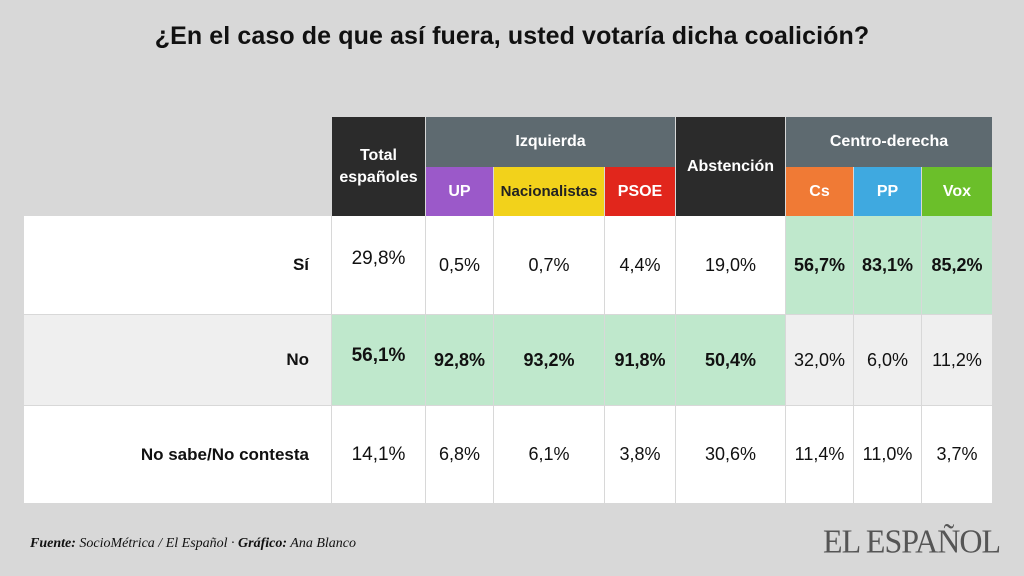  What do you see at coordinates (459, 360) in the screenshot?
I see `table-cell: 92,8%` at bounding box center [459, 360].